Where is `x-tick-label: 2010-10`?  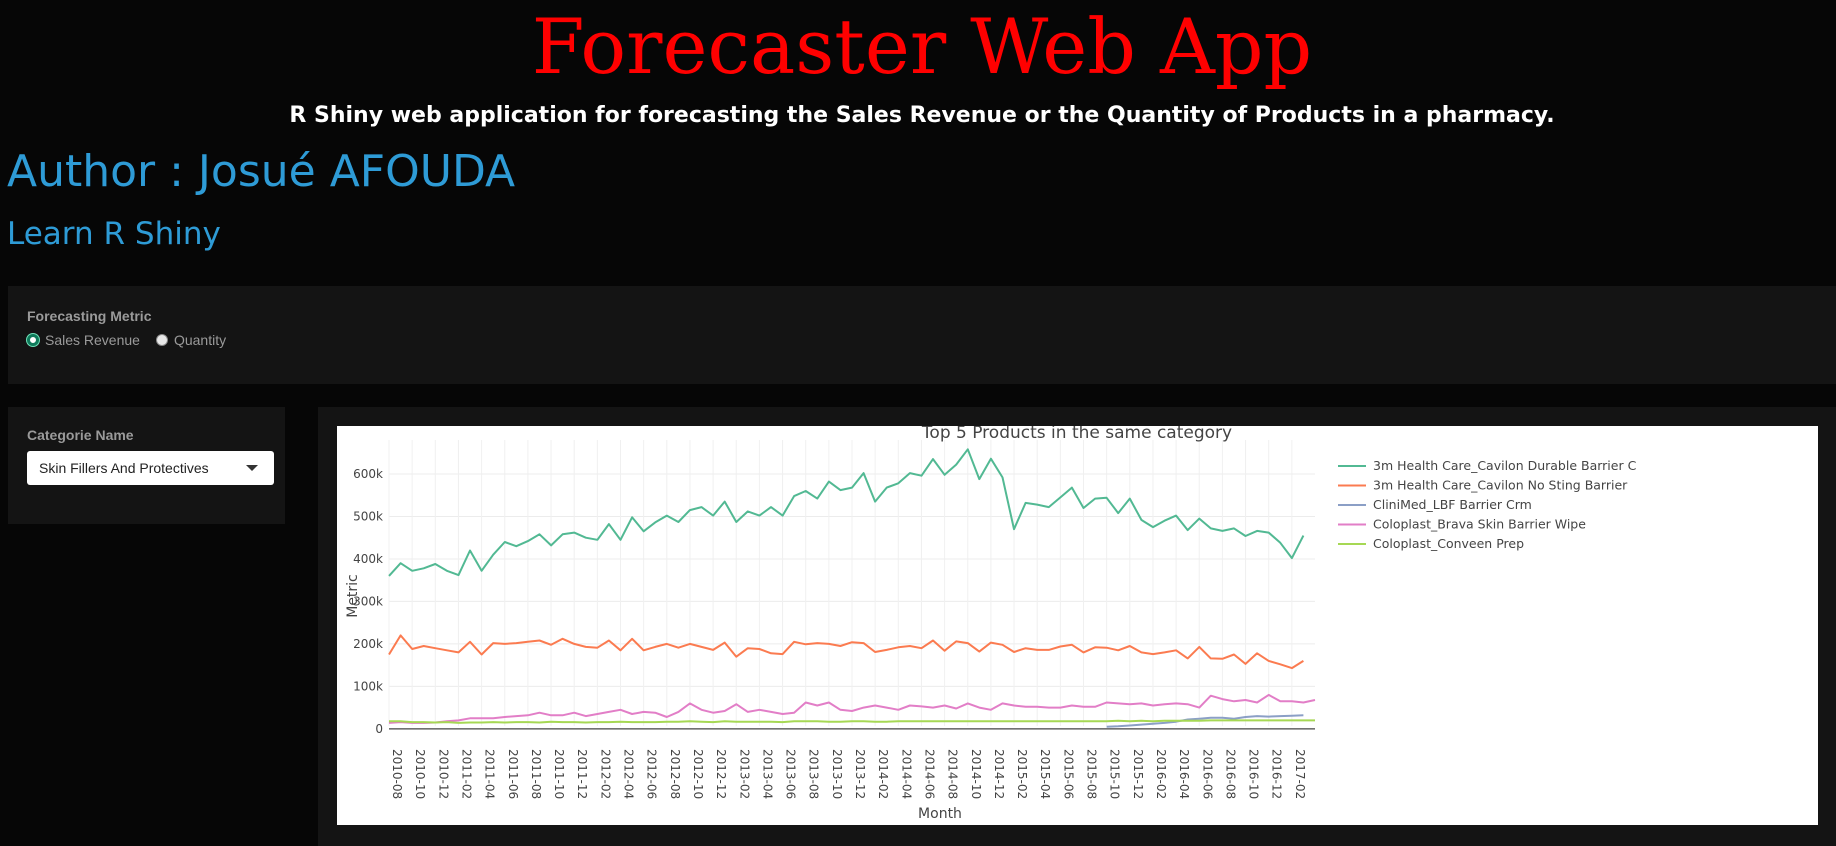 x-tick-label: 2010-10 is located at coordinates (420, 774).